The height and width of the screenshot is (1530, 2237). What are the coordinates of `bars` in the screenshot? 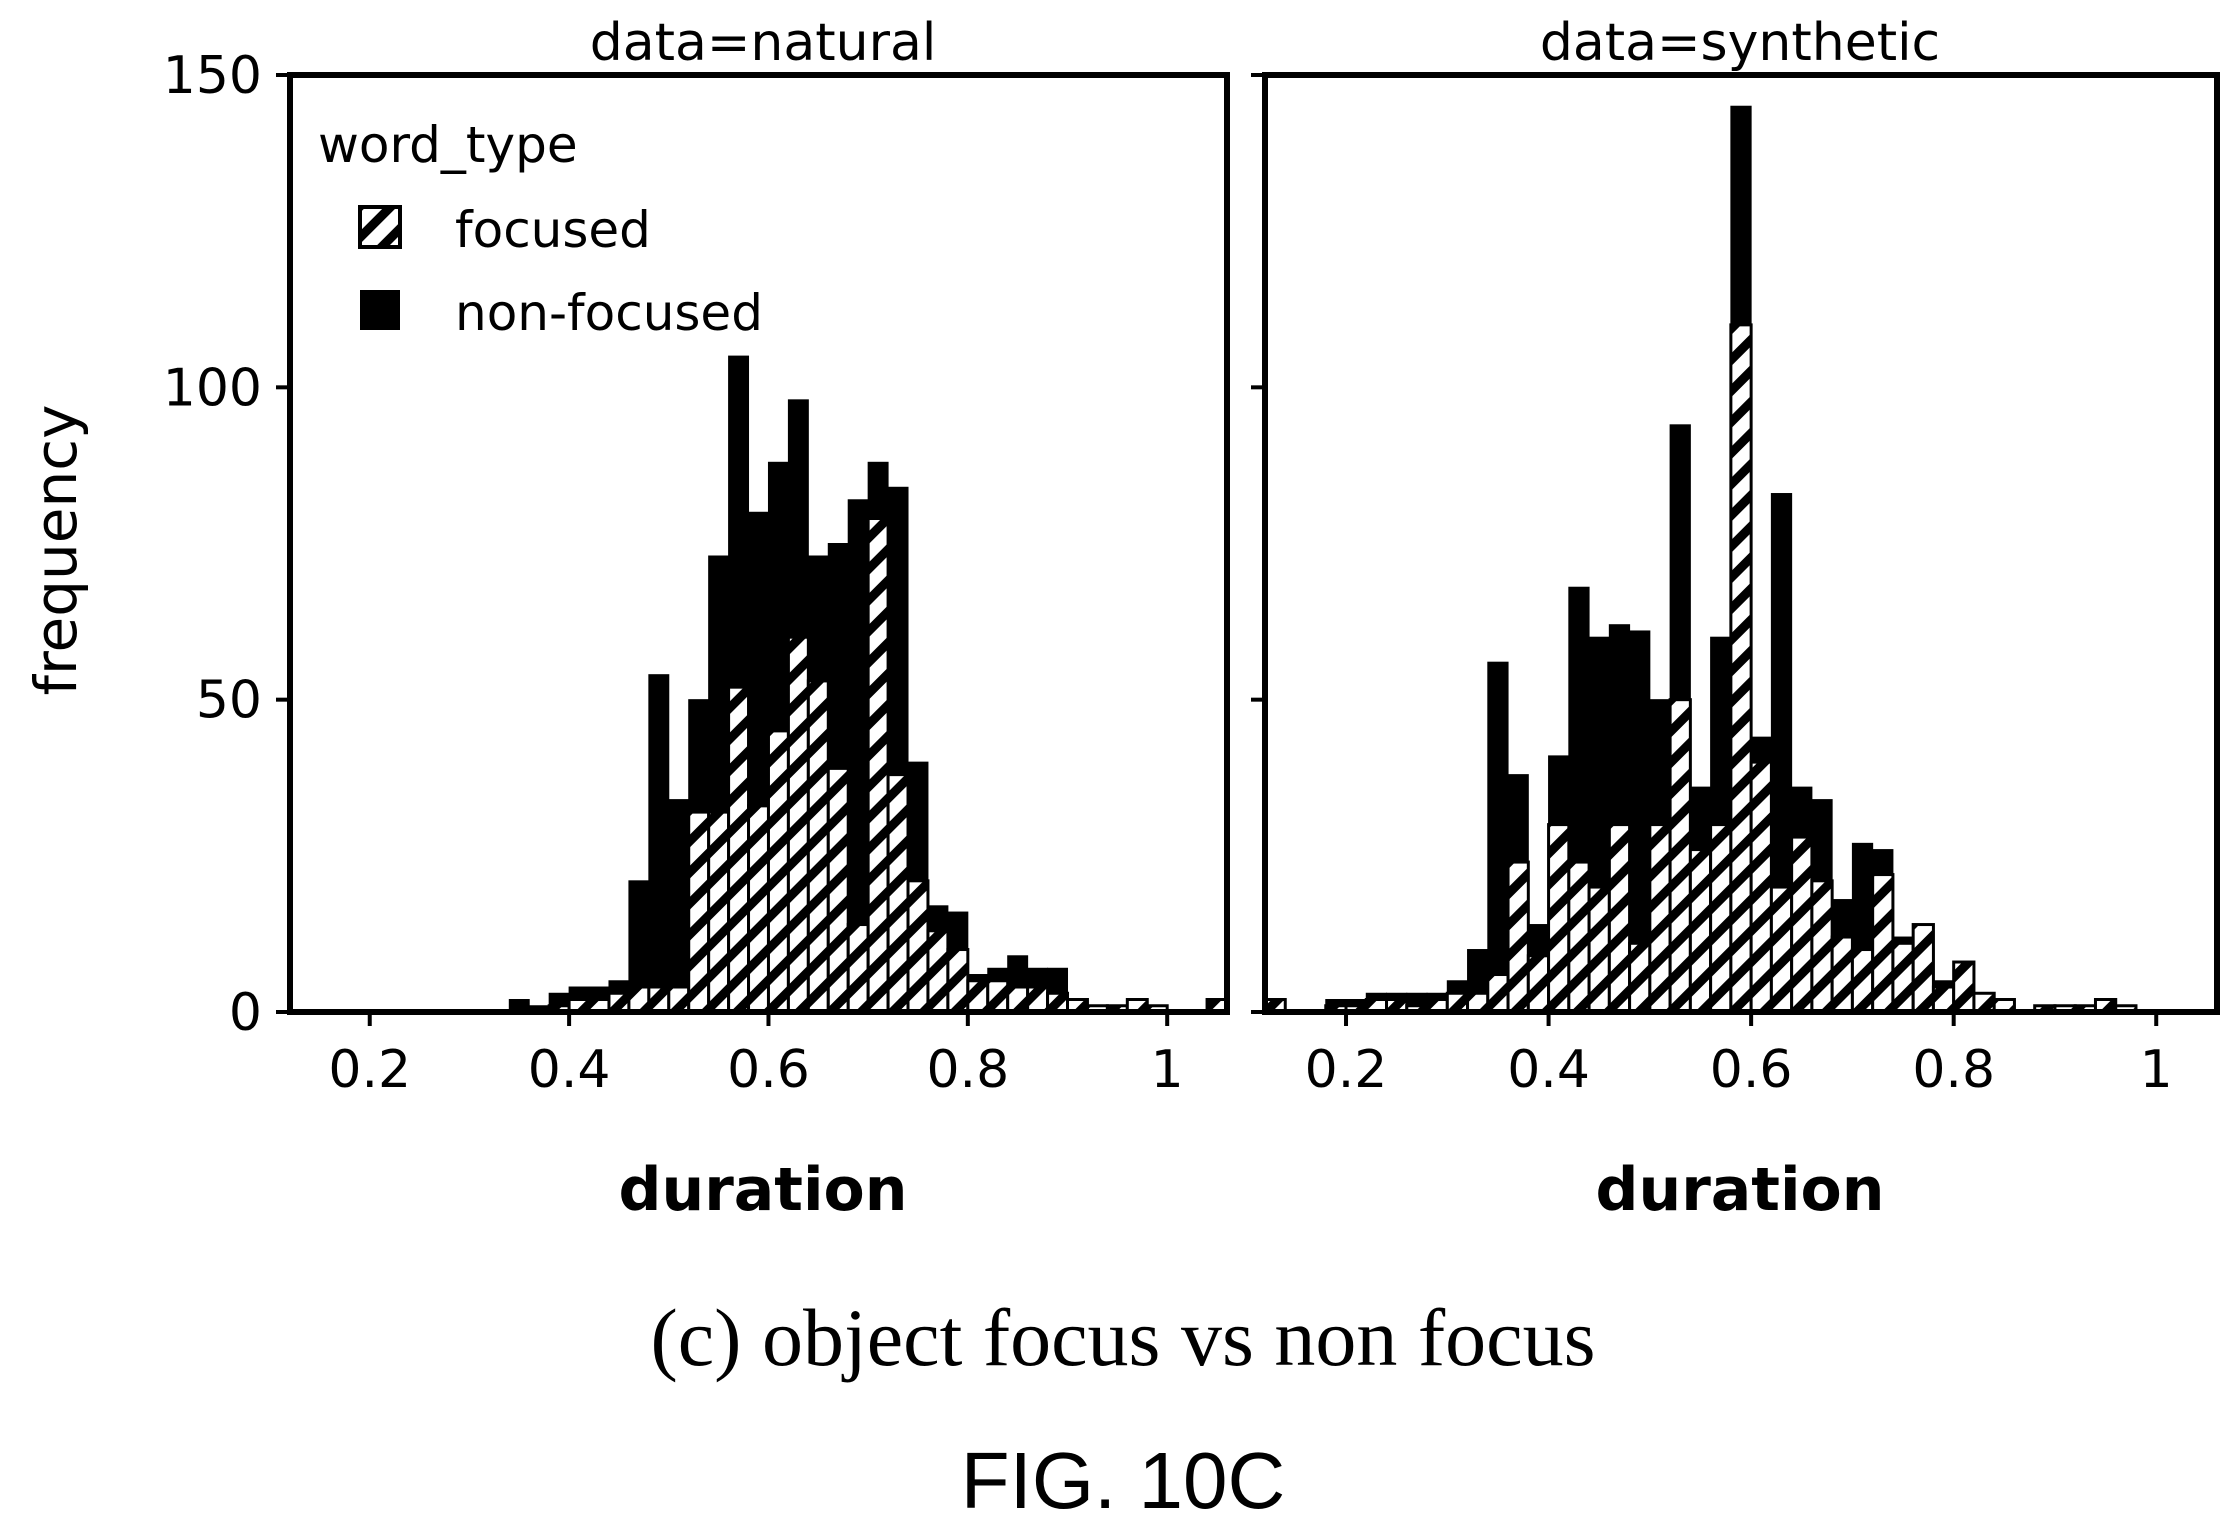 It's located at (868, 684).